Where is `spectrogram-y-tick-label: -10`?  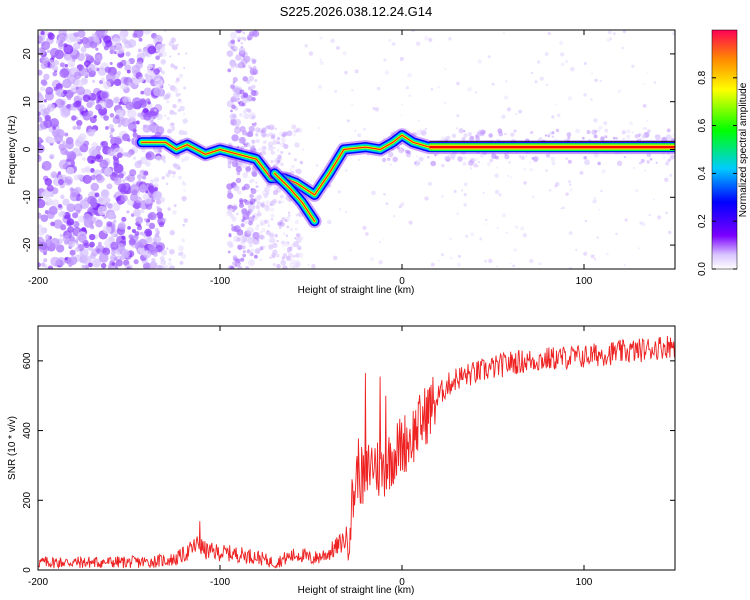 spectrogram-y-tick-label: -10 is located at coordinates (27, 197).